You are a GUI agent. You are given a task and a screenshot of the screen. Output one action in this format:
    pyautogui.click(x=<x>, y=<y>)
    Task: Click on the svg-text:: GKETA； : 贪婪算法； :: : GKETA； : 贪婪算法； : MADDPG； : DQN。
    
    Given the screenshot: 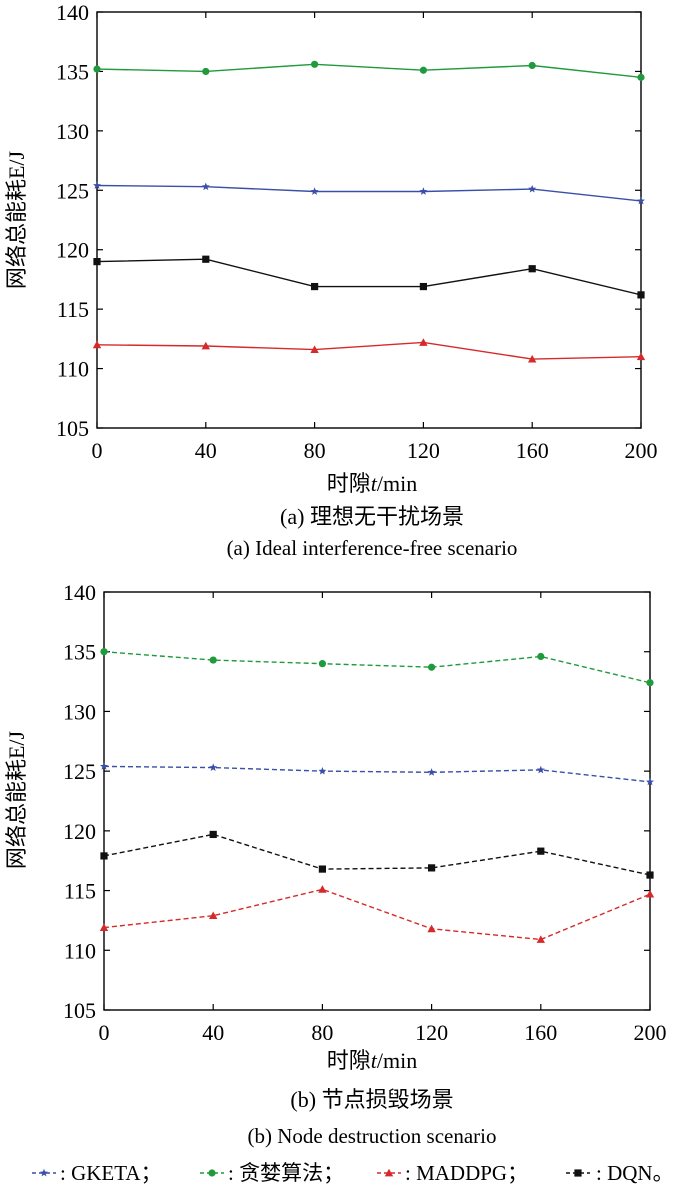 What is the action you would take?
    pyautogui.click(x=367, y=1173)
    